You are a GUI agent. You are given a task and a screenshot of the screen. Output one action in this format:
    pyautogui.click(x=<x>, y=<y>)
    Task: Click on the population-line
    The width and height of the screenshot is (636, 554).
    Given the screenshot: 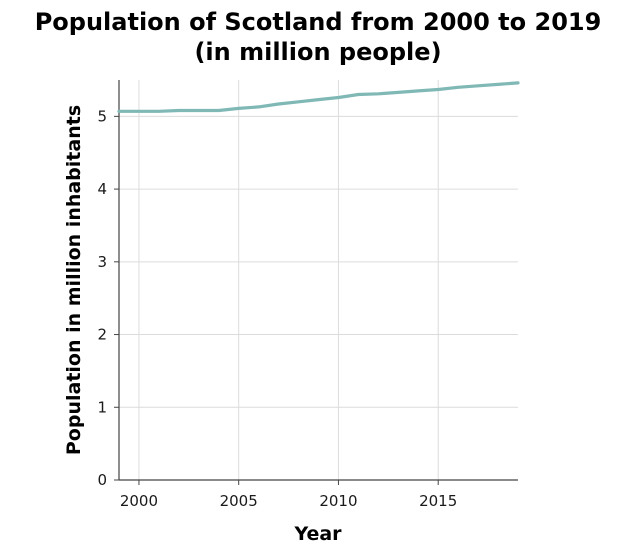 What is the action you would take?
    pyautogui.click(x=318, y=97)
    